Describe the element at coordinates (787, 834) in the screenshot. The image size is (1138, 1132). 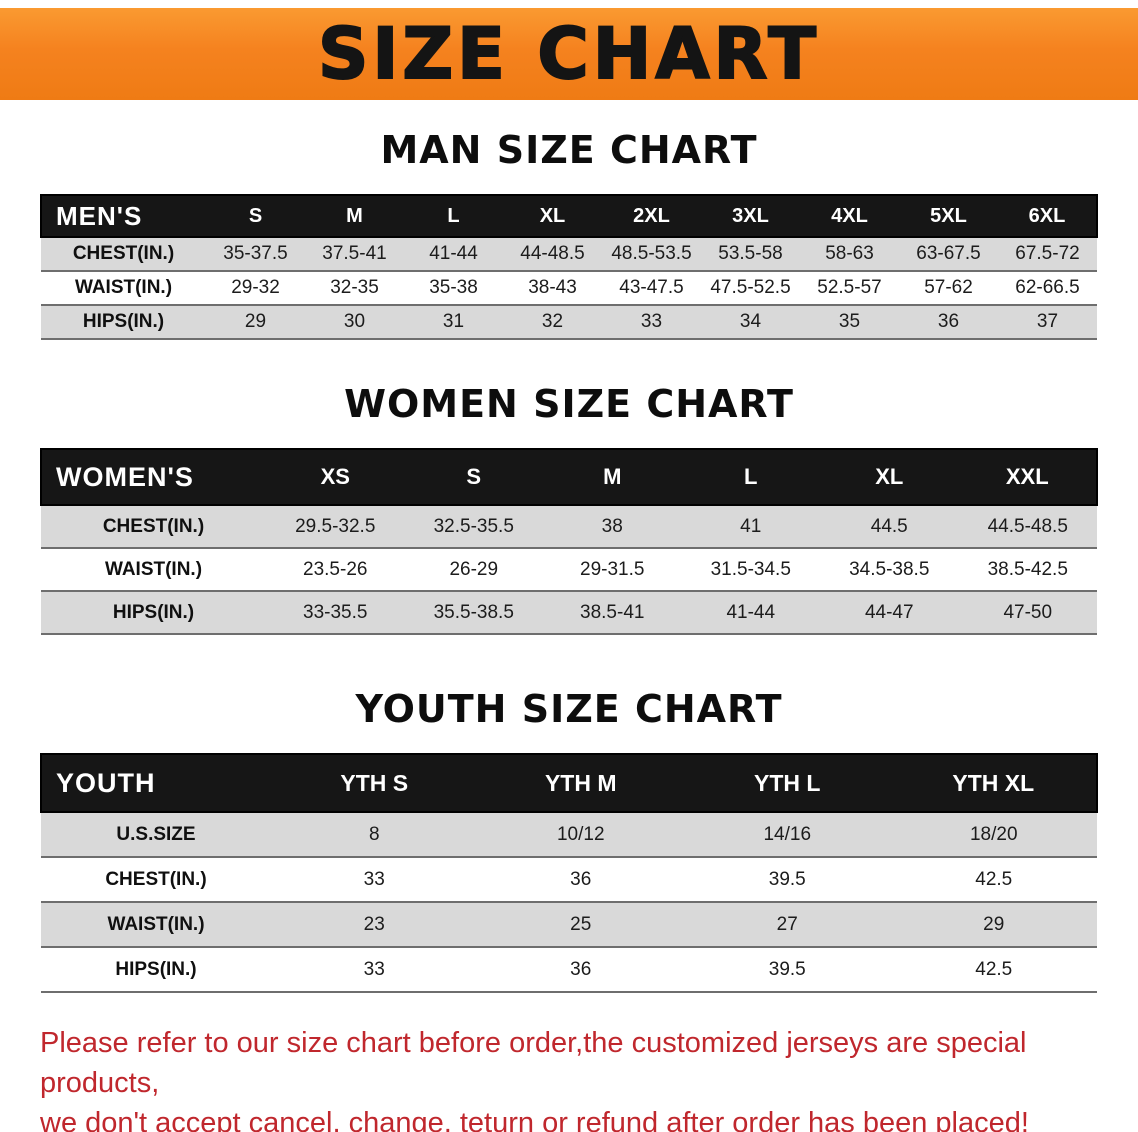
I see `size-value-cell: 14/16` at that location.